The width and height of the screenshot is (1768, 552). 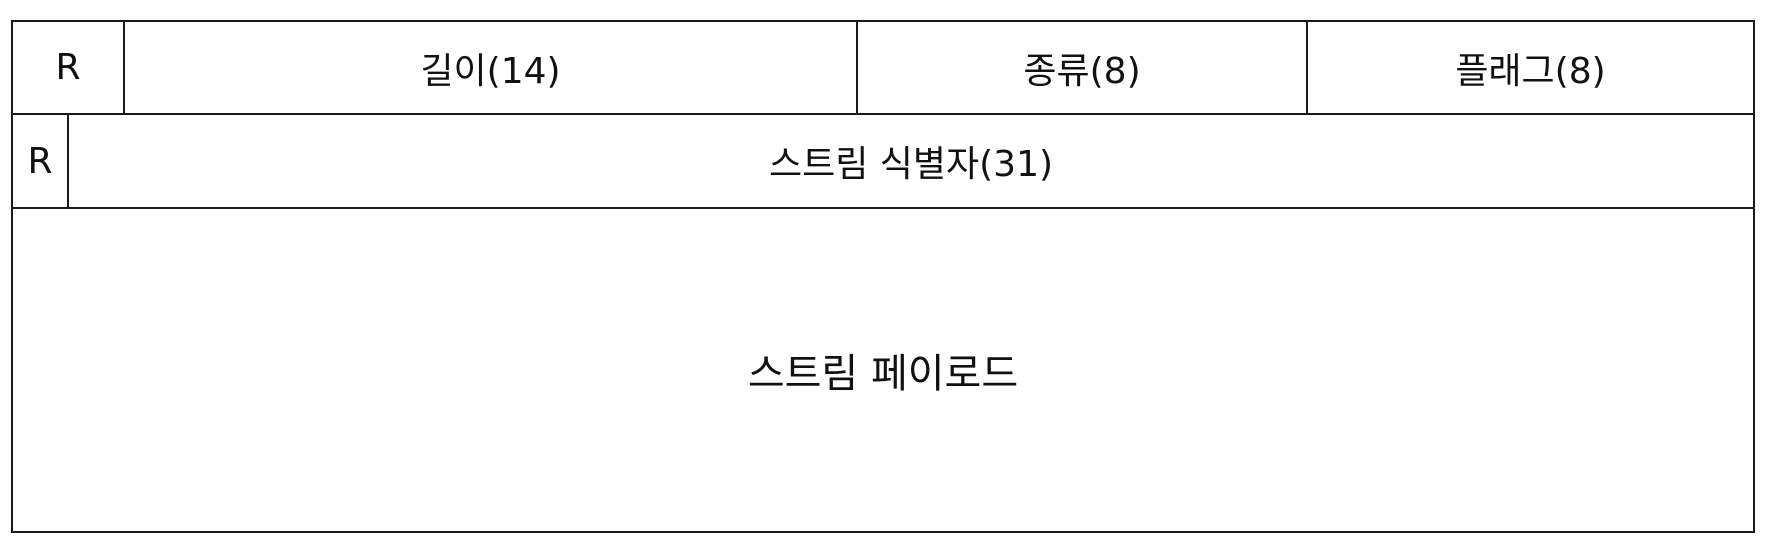 I want to click on flags-field-cell: 플래그(8), so click(x=1530, y=67).